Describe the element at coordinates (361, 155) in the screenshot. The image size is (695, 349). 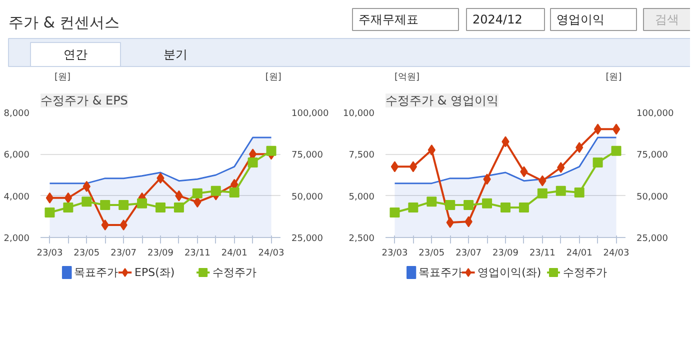
I see `y-tick-label: 7,500` at that location.